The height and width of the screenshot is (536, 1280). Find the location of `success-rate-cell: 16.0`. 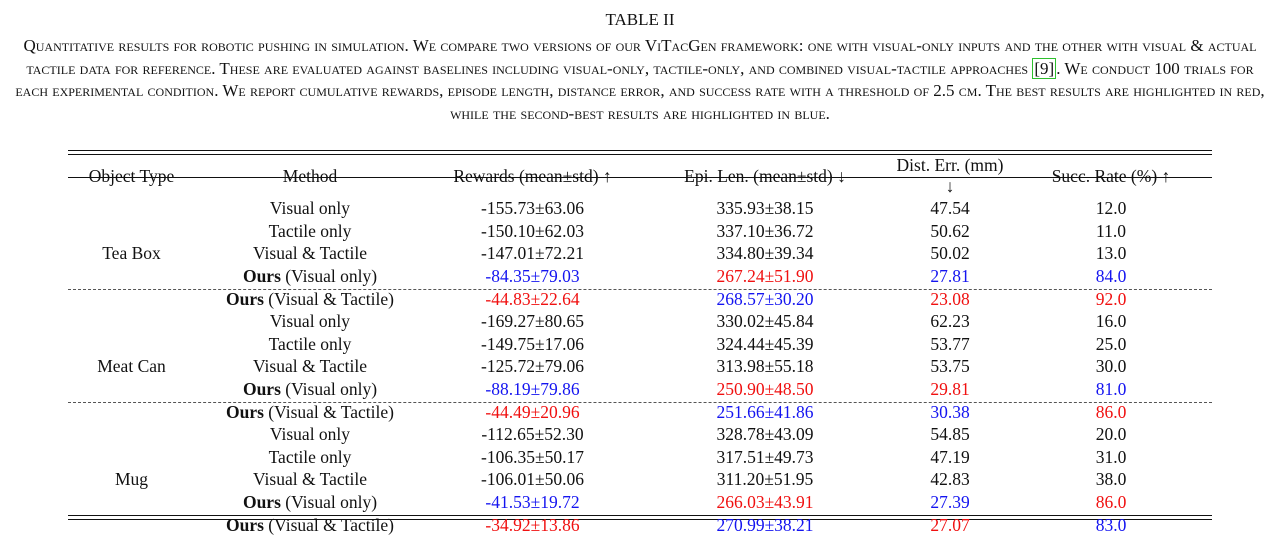

success-rate-cell: 16.0 is located at coordinates (1111, 321).